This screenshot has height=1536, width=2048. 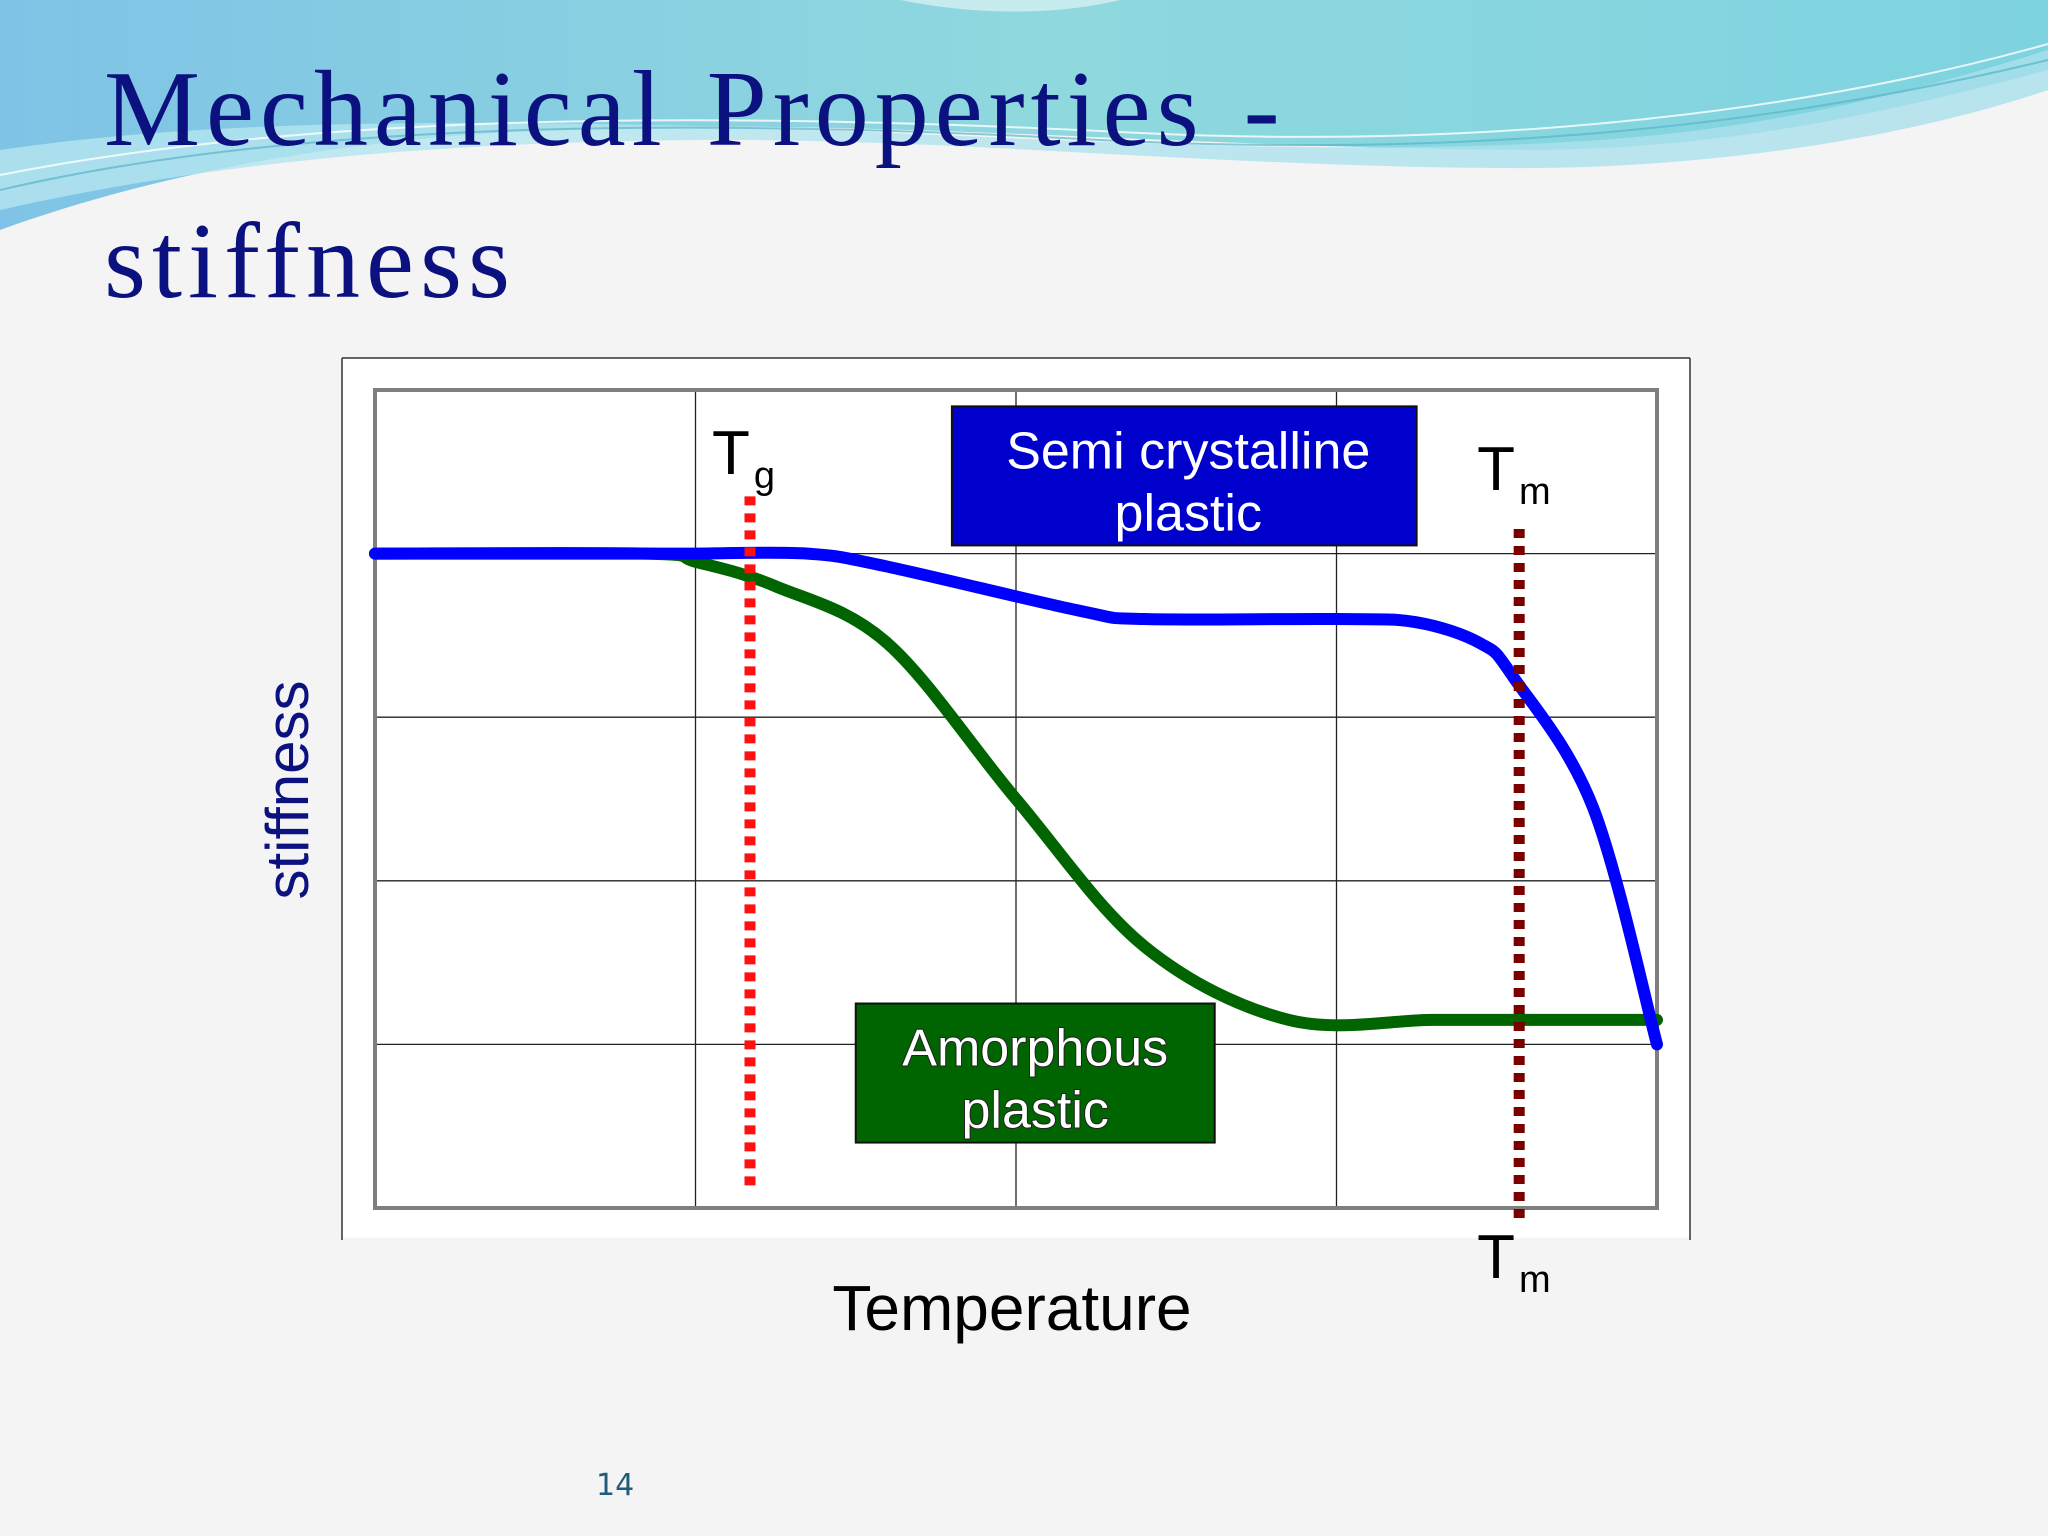 I want to click on slide-title-line-1: Mechanical Properties -, so click(x=695, y=109).